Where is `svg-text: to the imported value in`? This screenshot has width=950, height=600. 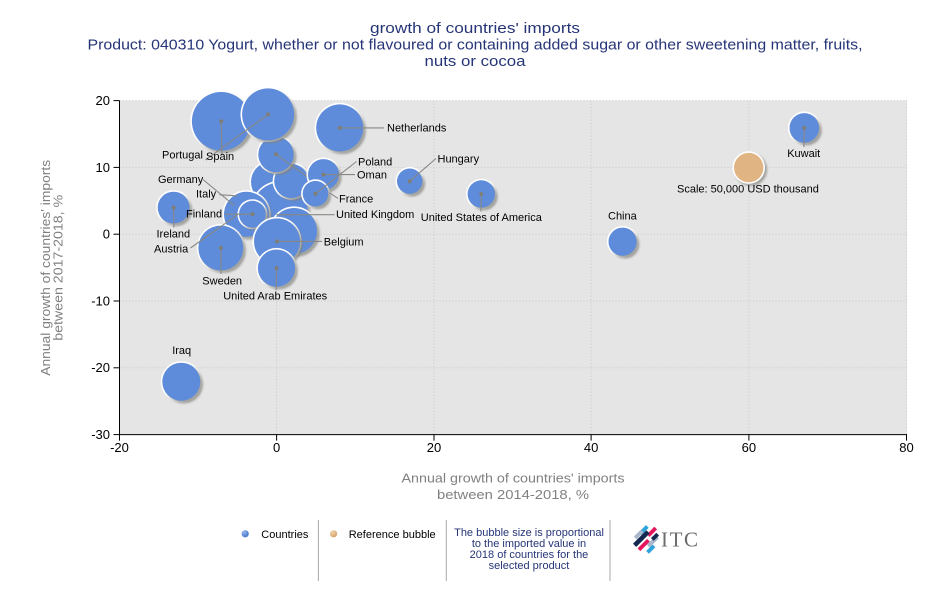 svg-text: to the imported value in is located at coordinates (529, 544).